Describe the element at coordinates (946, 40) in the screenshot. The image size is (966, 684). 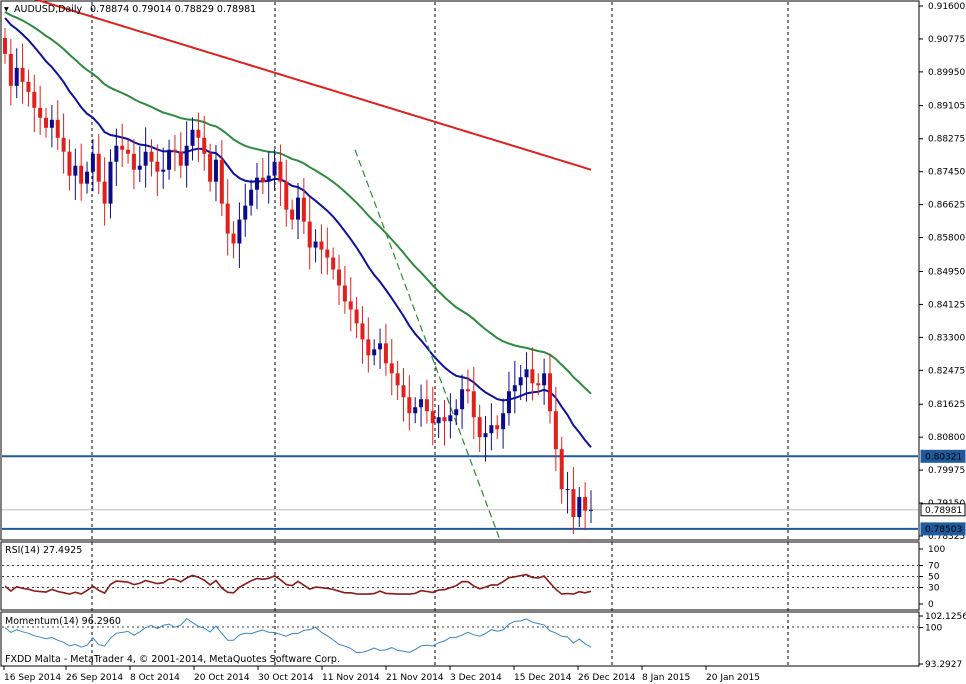
I see `price-tick-label-1: 0.90775` at that location.